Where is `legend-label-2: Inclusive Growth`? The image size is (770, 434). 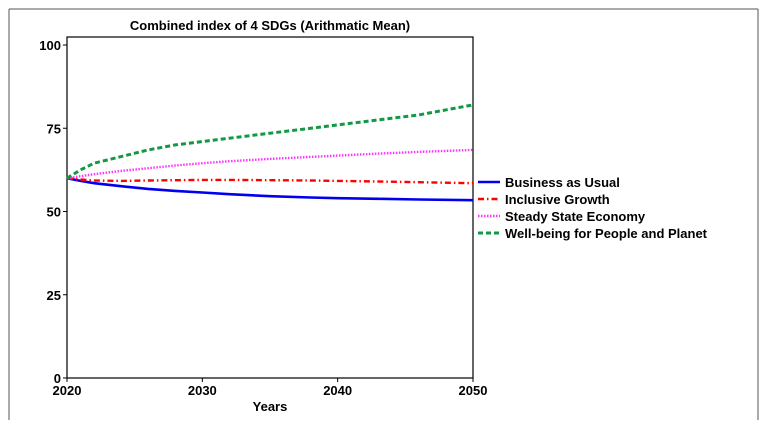 legend-label-2: Inclusive Growth is located at coordinates (557, 199).